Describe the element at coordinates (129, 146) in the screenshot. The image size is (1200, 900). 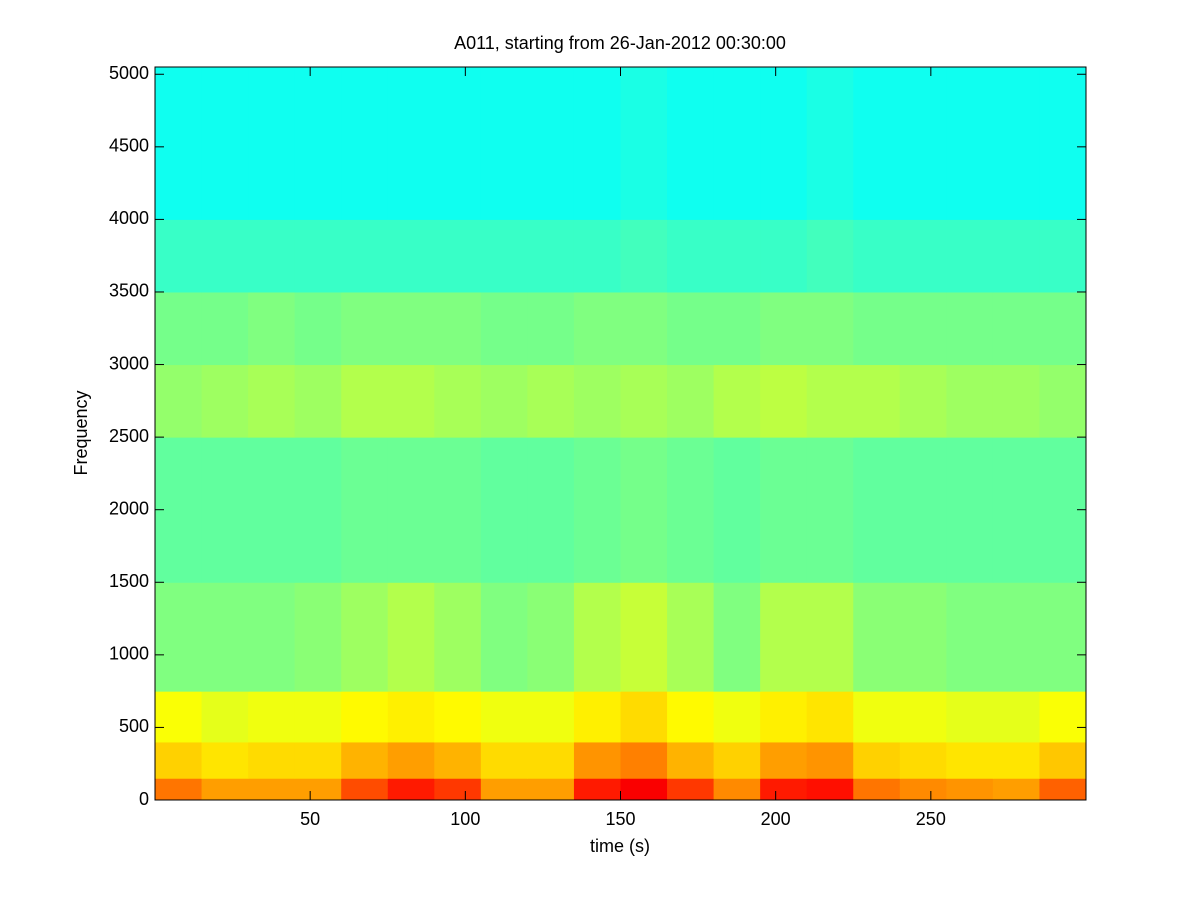
I see `y-tick-label: 4500` at that location.